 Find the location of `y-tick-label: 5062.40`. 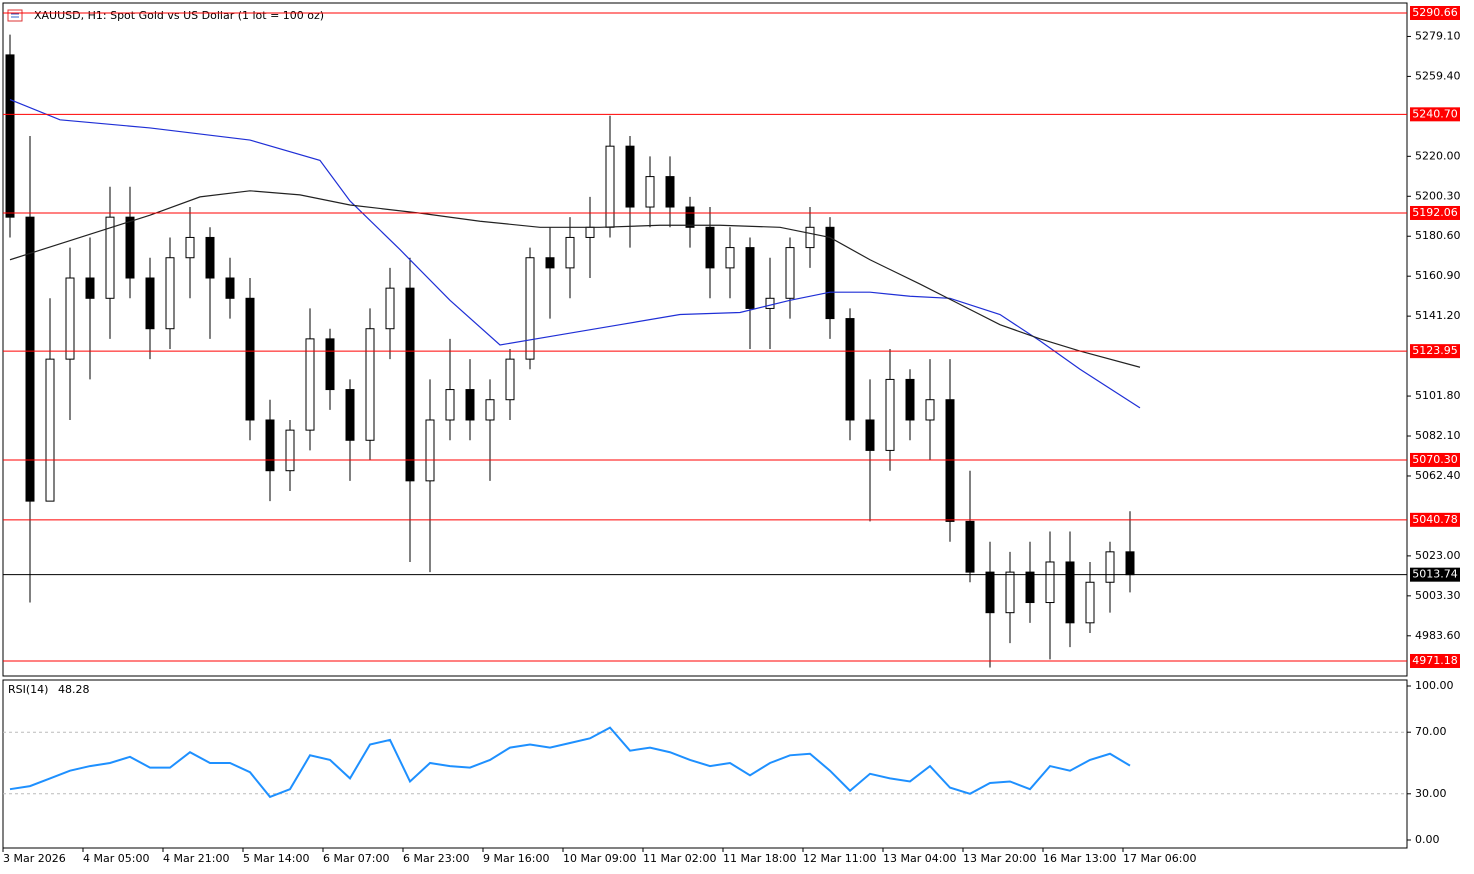

y-tick-label: 5062.40 is located at coordinates (1438, 475).